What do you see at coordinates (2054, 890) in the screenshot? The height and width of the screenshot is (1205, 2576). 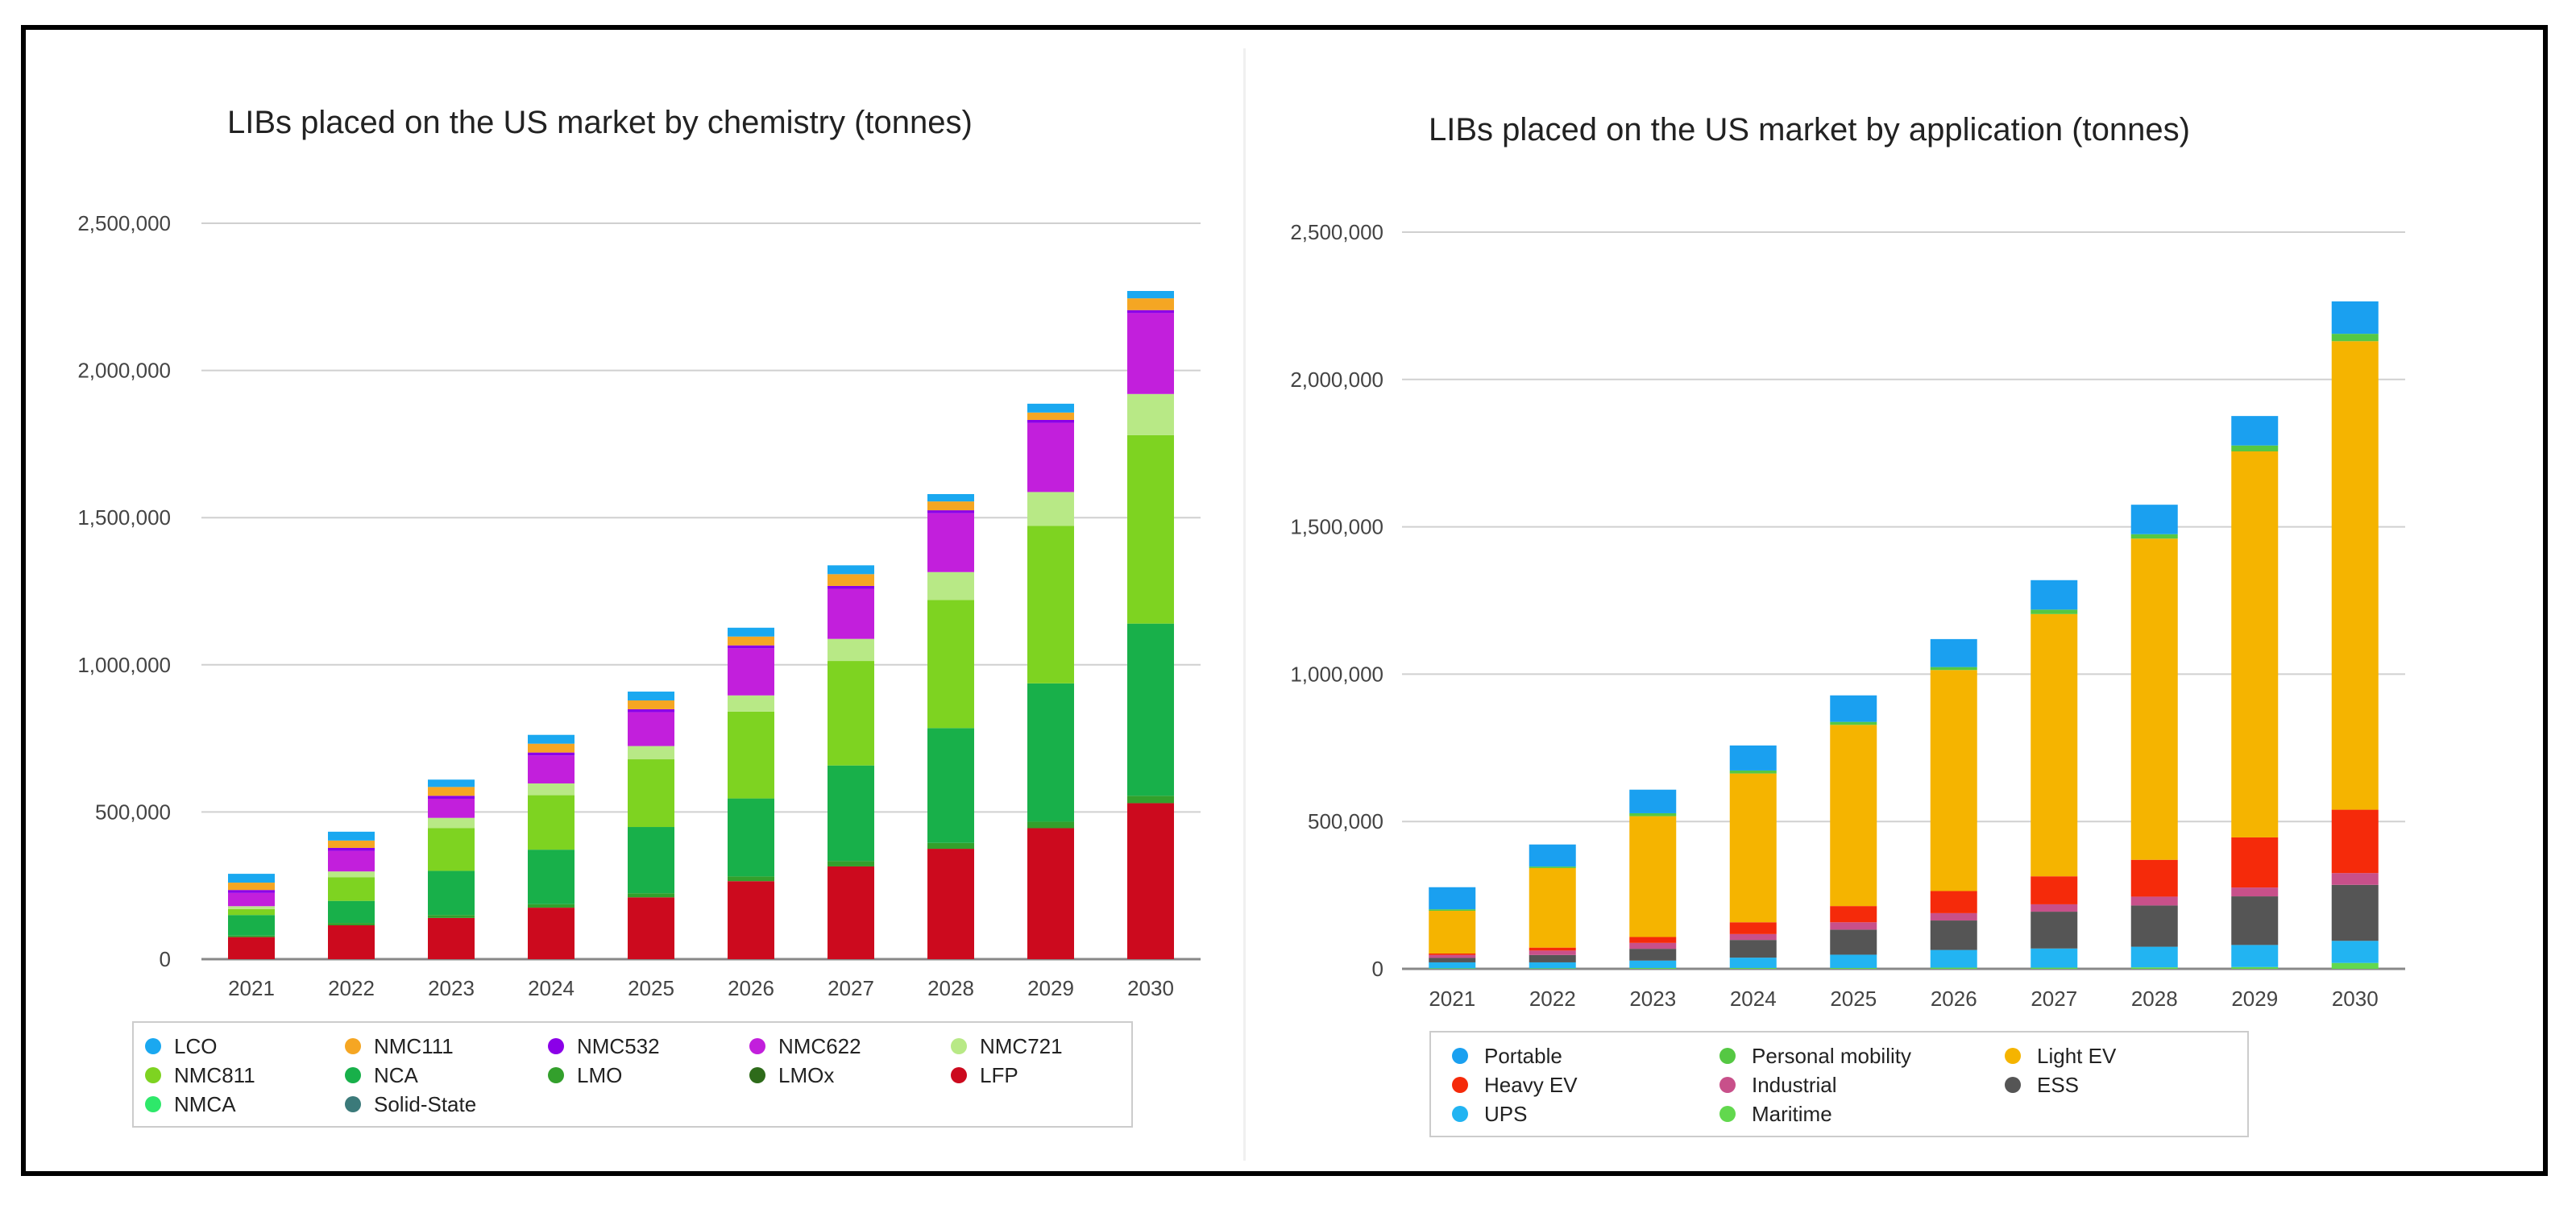 I see `bar-segment-heavy-ev-2027` at bounding box center [2054, 890].